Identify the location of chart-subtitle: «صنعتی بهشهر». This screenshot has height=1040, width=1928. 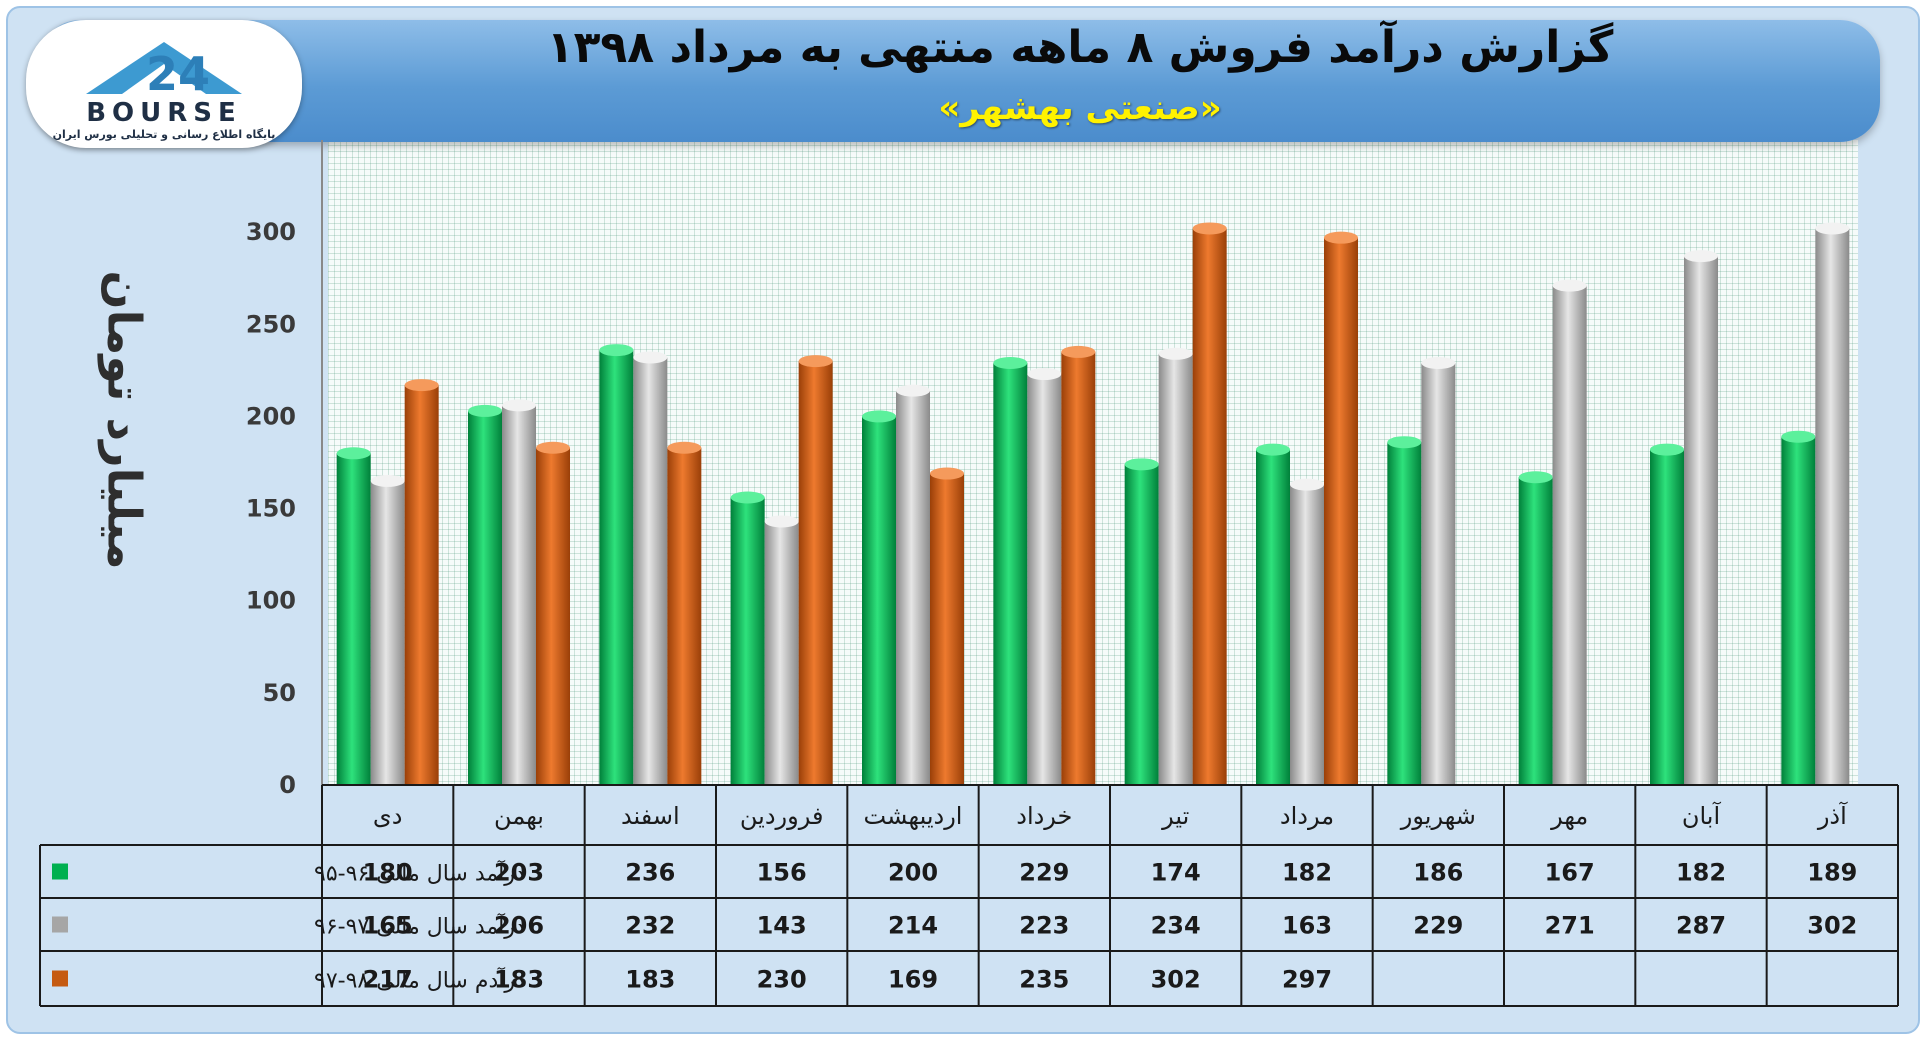
(1080, 108).